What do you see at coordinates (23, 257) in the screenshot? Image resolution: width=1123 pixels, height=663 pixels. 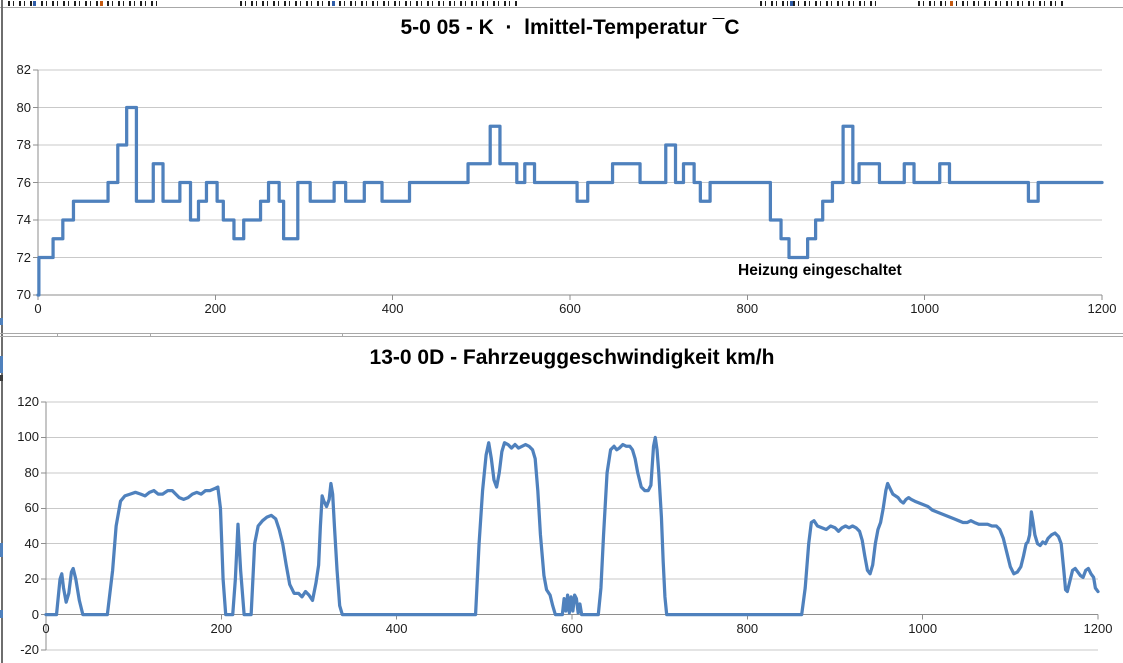 I see `y-tick-label: 72` at bounding box center [23, 257].